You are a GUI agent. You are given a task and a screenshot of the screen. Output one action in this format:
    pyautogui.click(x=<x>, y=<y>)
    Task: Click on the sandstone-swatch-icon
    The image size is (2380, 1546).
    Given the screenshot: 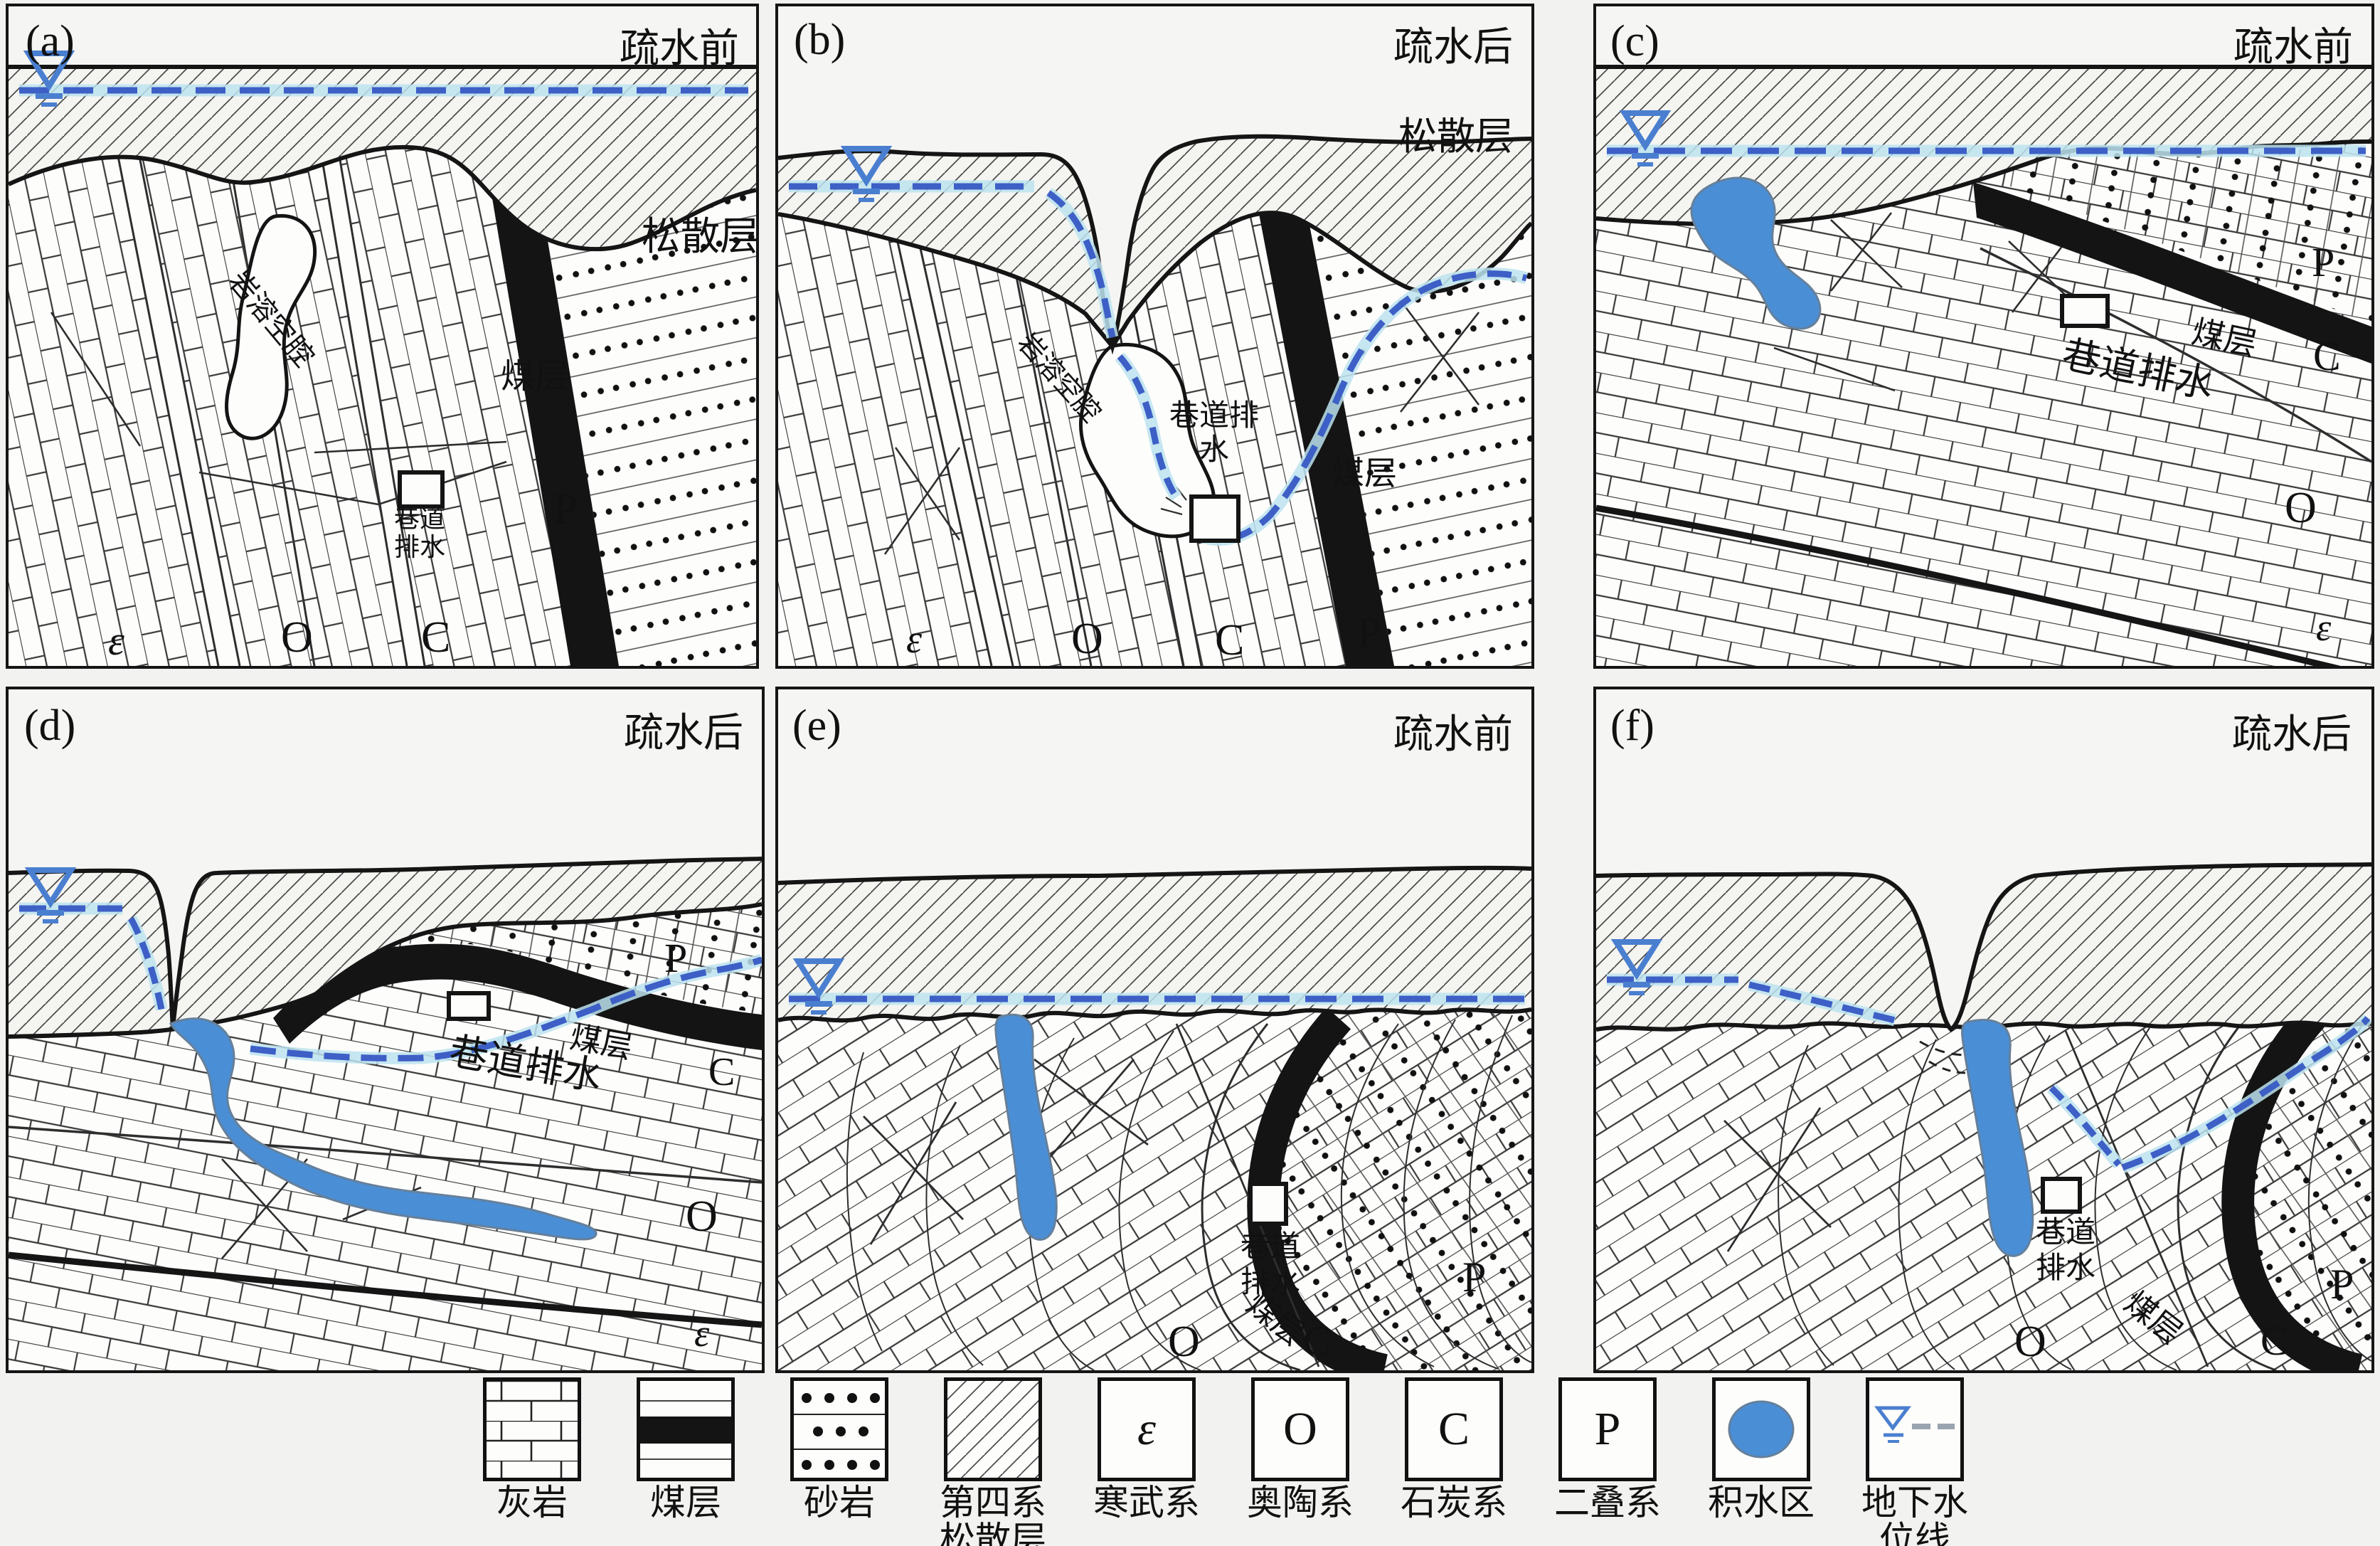 What is the action you would take?
    pyautogui.click(x=839, y=1429)
    